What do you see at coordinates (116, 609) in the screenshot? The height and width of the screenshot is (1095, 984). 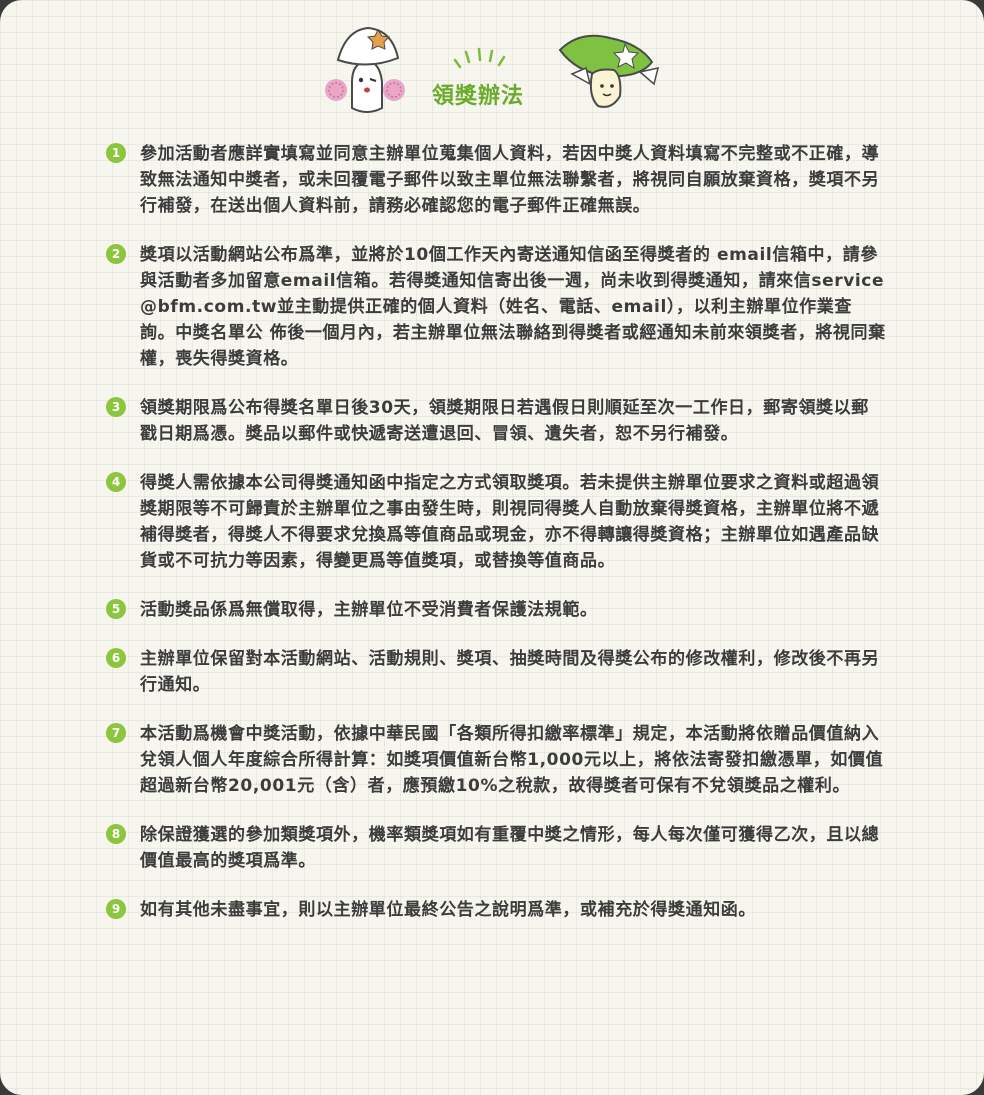 I see `item-number-badge: 5` at bounding box center [116, 609].